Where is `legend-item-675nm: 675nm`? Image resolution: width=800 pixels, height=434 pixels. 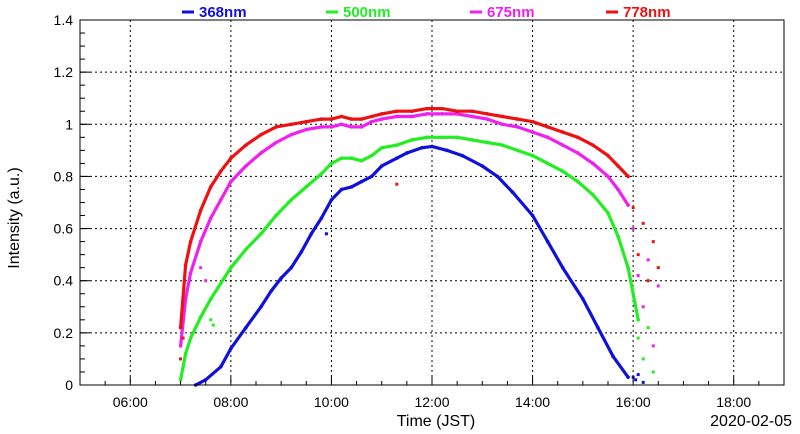
legend-item-675nm: 675nm is located at coordinates (502, 12).